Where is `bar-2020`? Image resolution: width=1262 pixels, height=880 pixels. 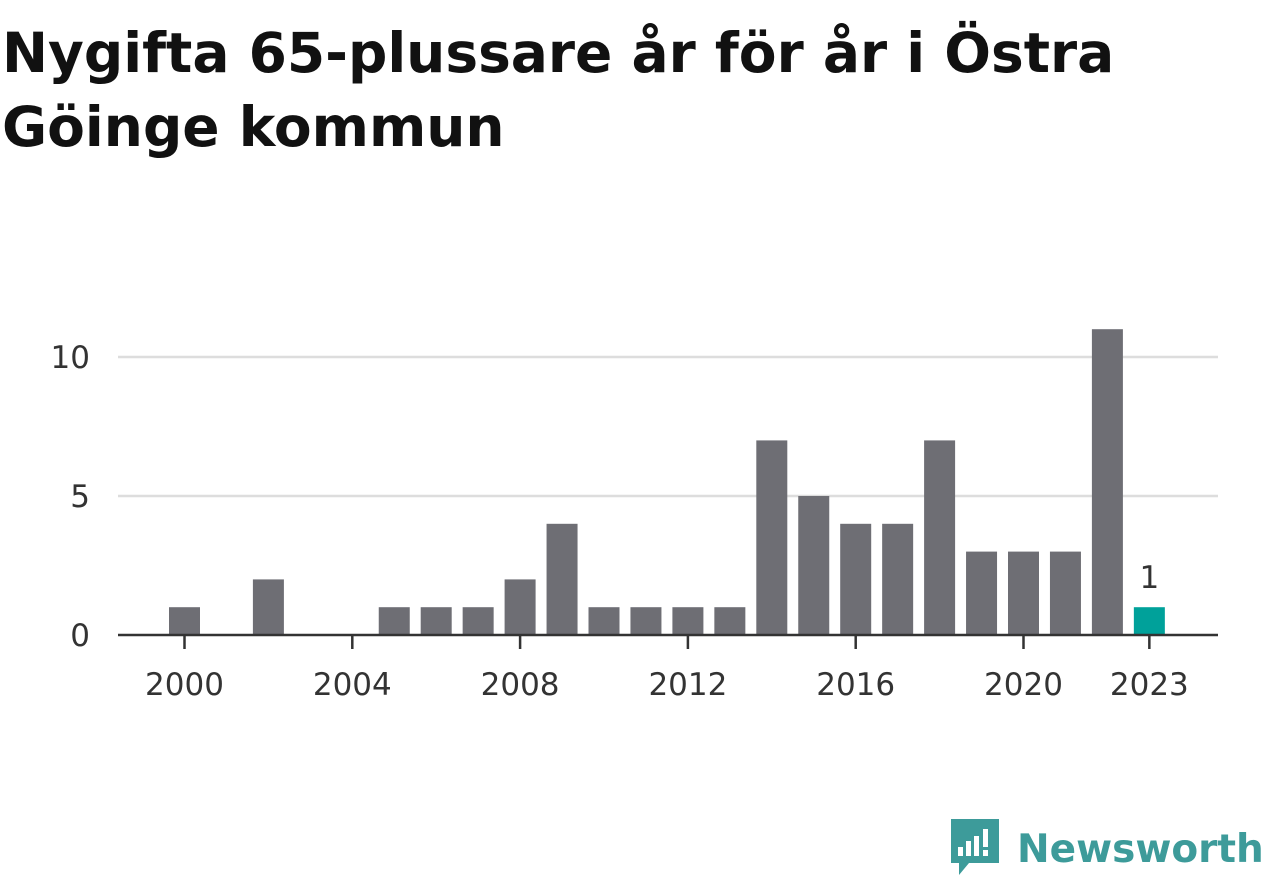
bar-2020 is located at coordinates (1023, 593).